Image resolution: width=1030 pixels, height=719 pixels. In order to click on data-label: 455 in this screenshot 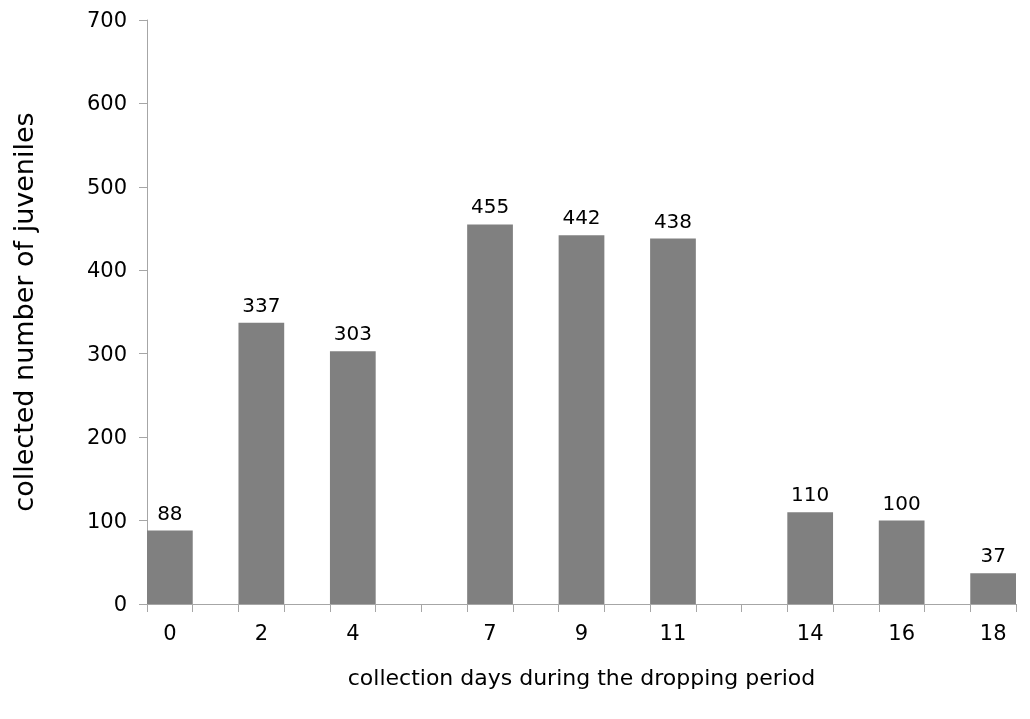, I will do `click(490, 206)`.